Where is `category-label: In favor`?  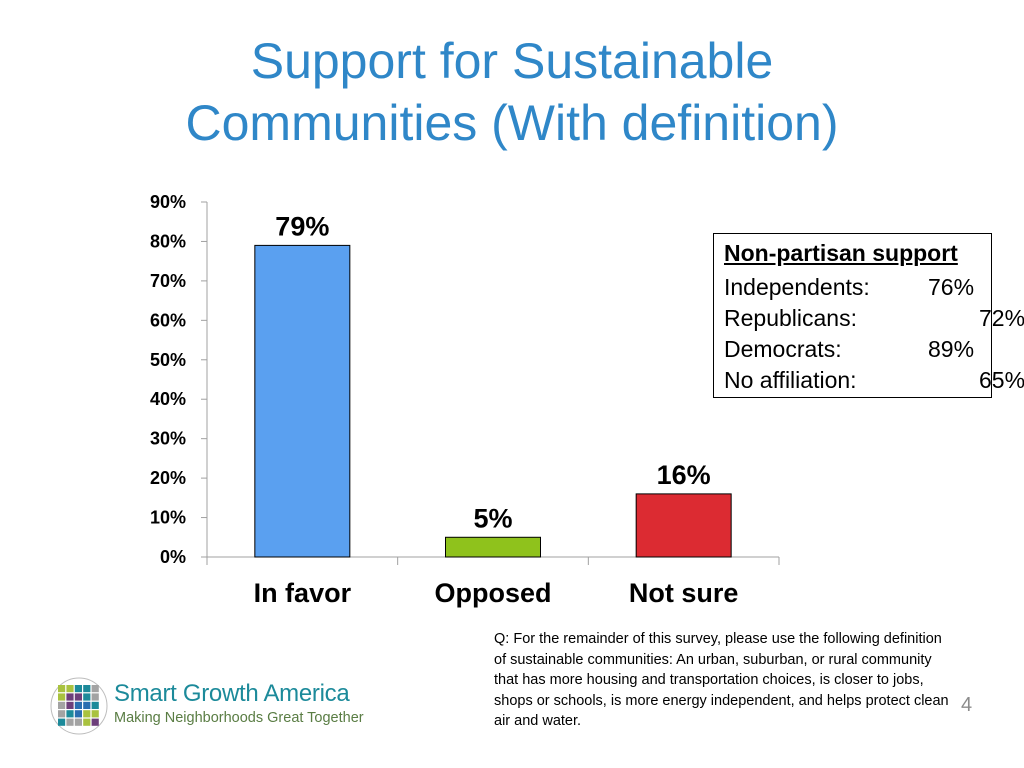 category-label: In favor is located at coordinates (303, 593).